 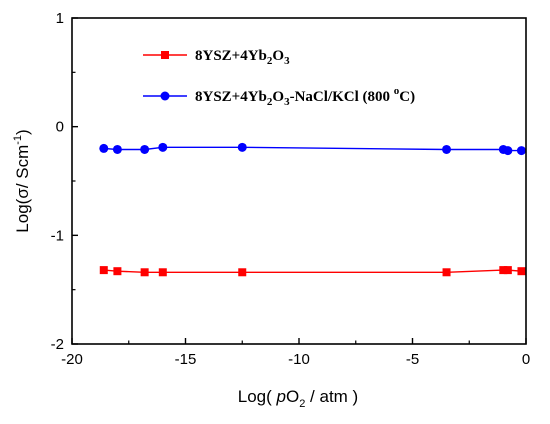 I want to click on x-axis-title-suffix: / atm ), so click(x=331, y=396).